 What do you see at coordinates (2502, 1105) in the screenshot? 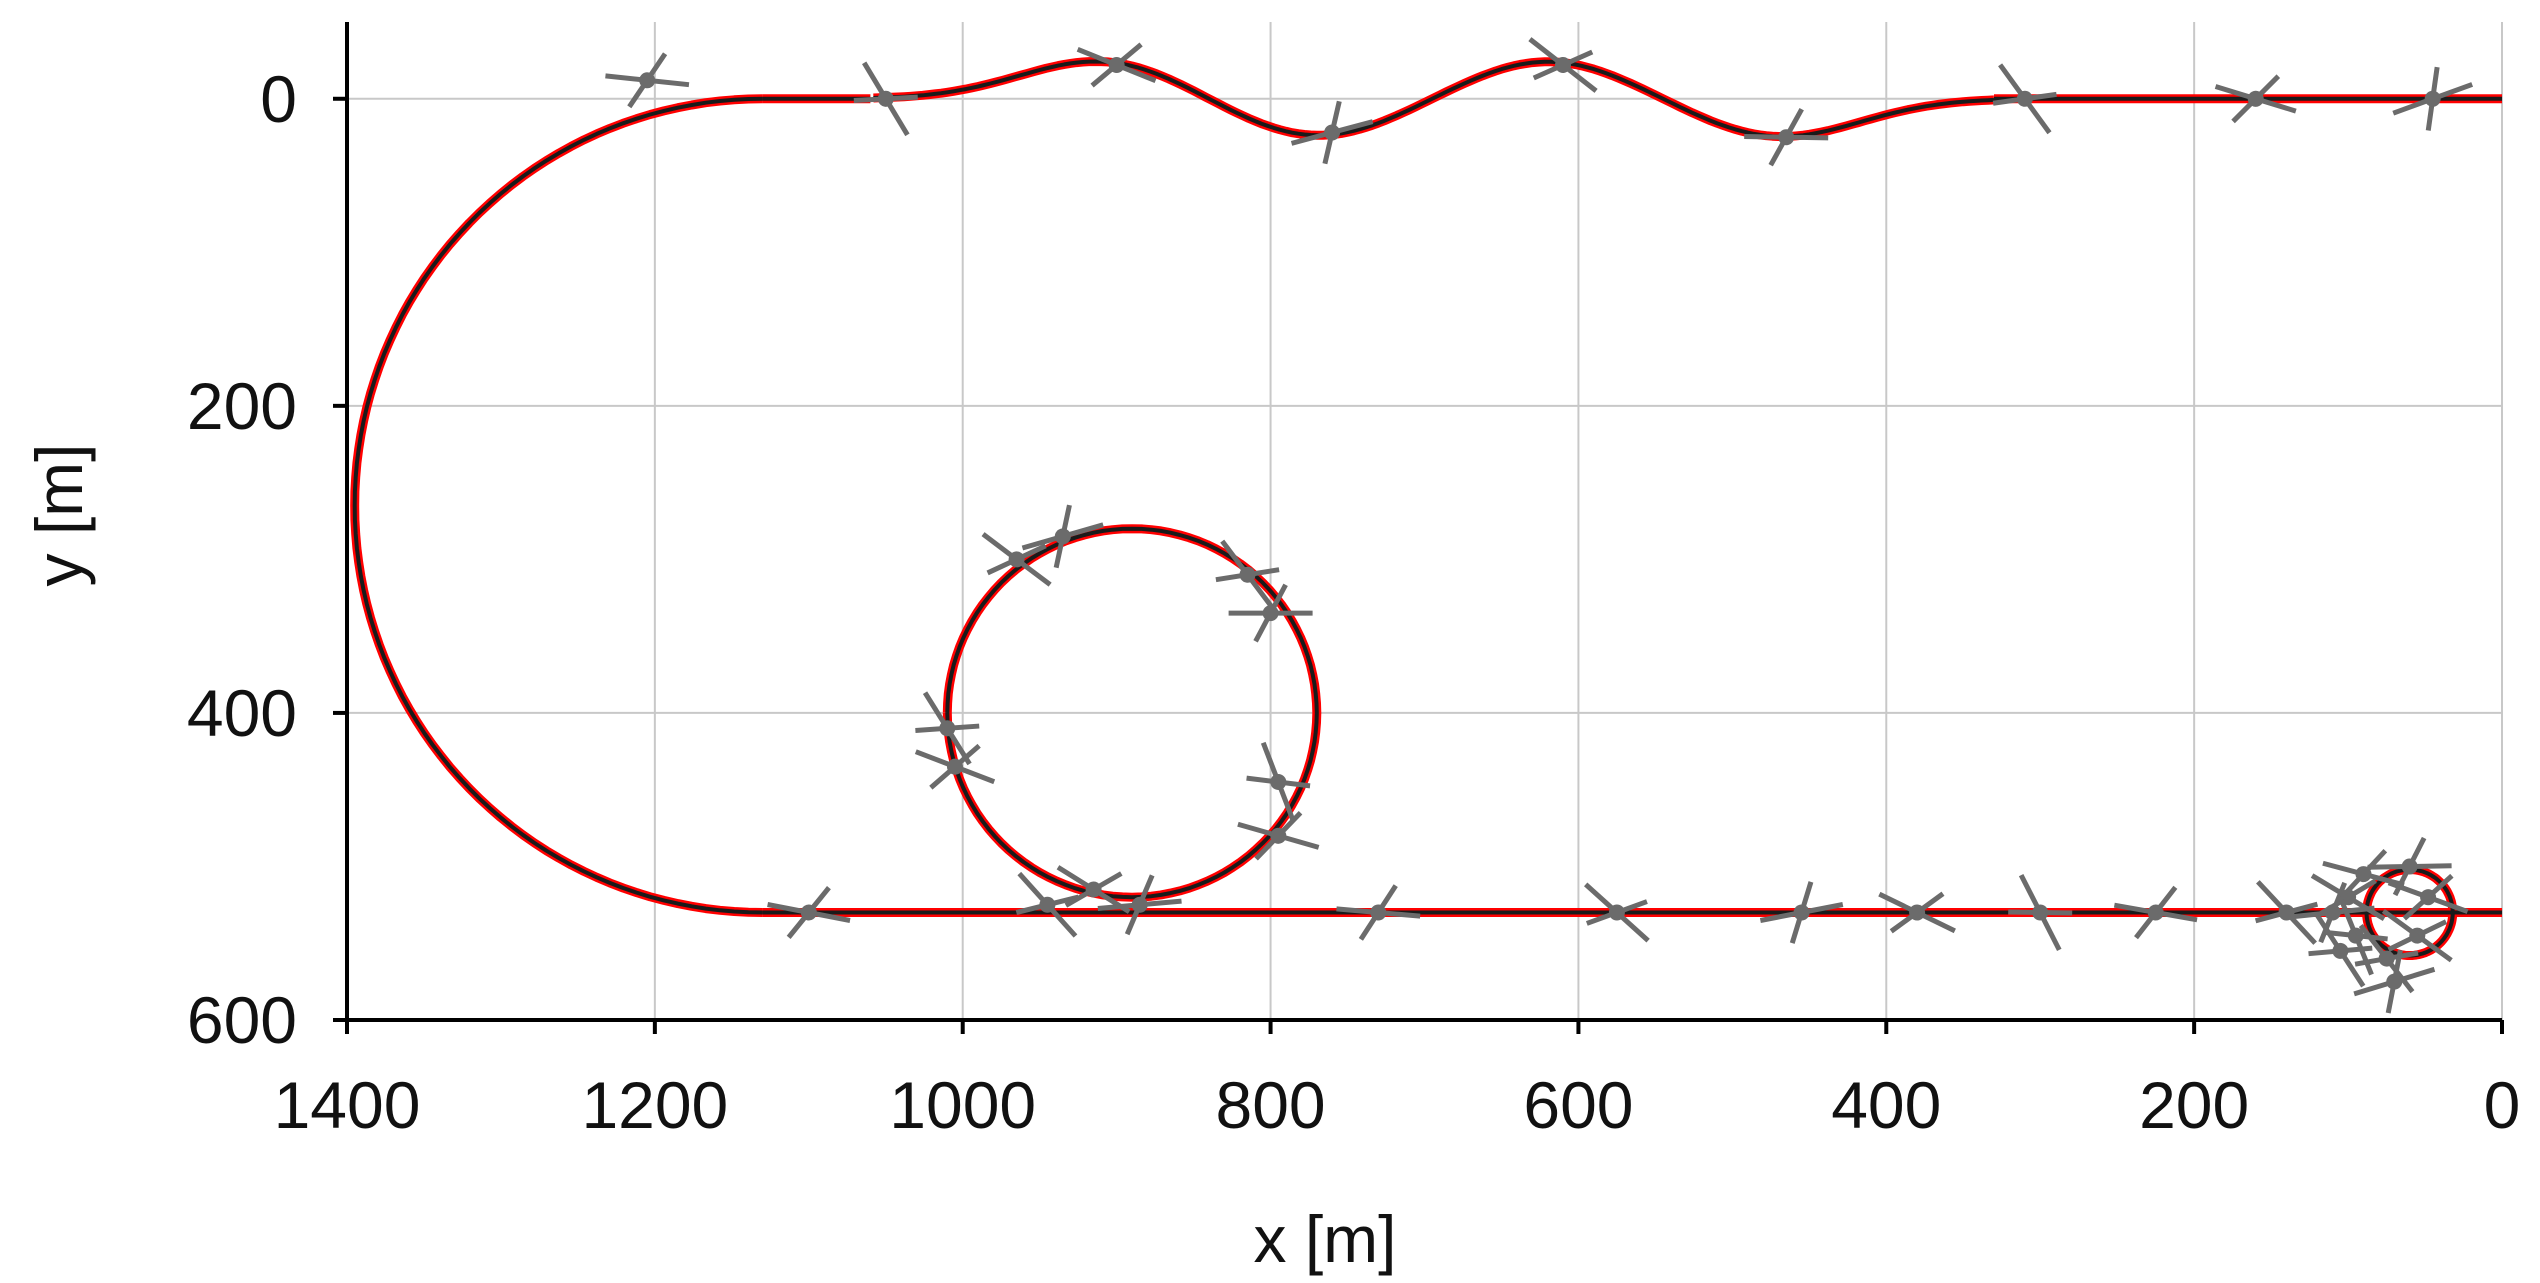
I see `x-tick-label: 0` at bounding box center [2502, 1105].